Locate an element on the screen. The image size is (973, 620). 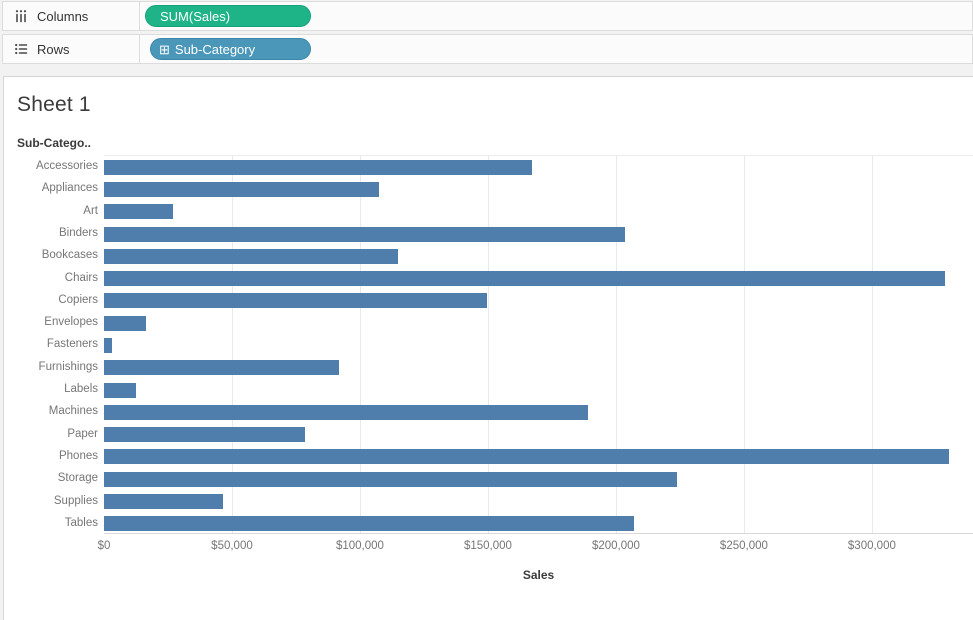
rows-shelf-label: Rows is located at coordinates (53, 49).